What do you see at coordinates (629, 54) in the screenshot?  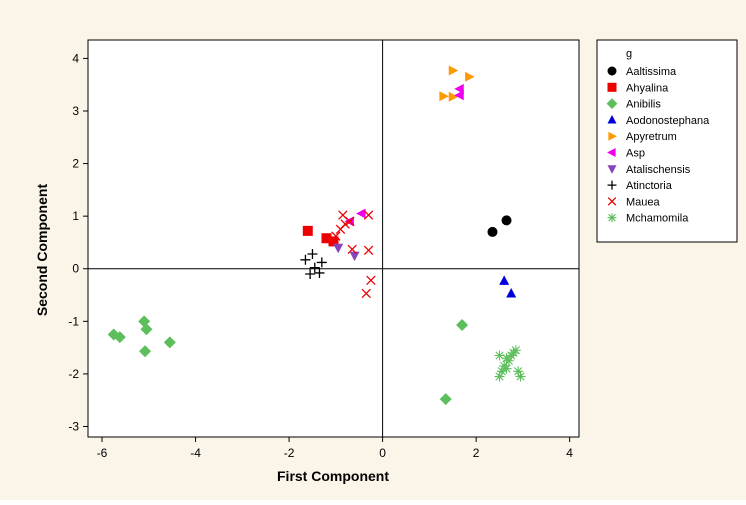 I see `legend-title: g` at bounding box center [629, 54].